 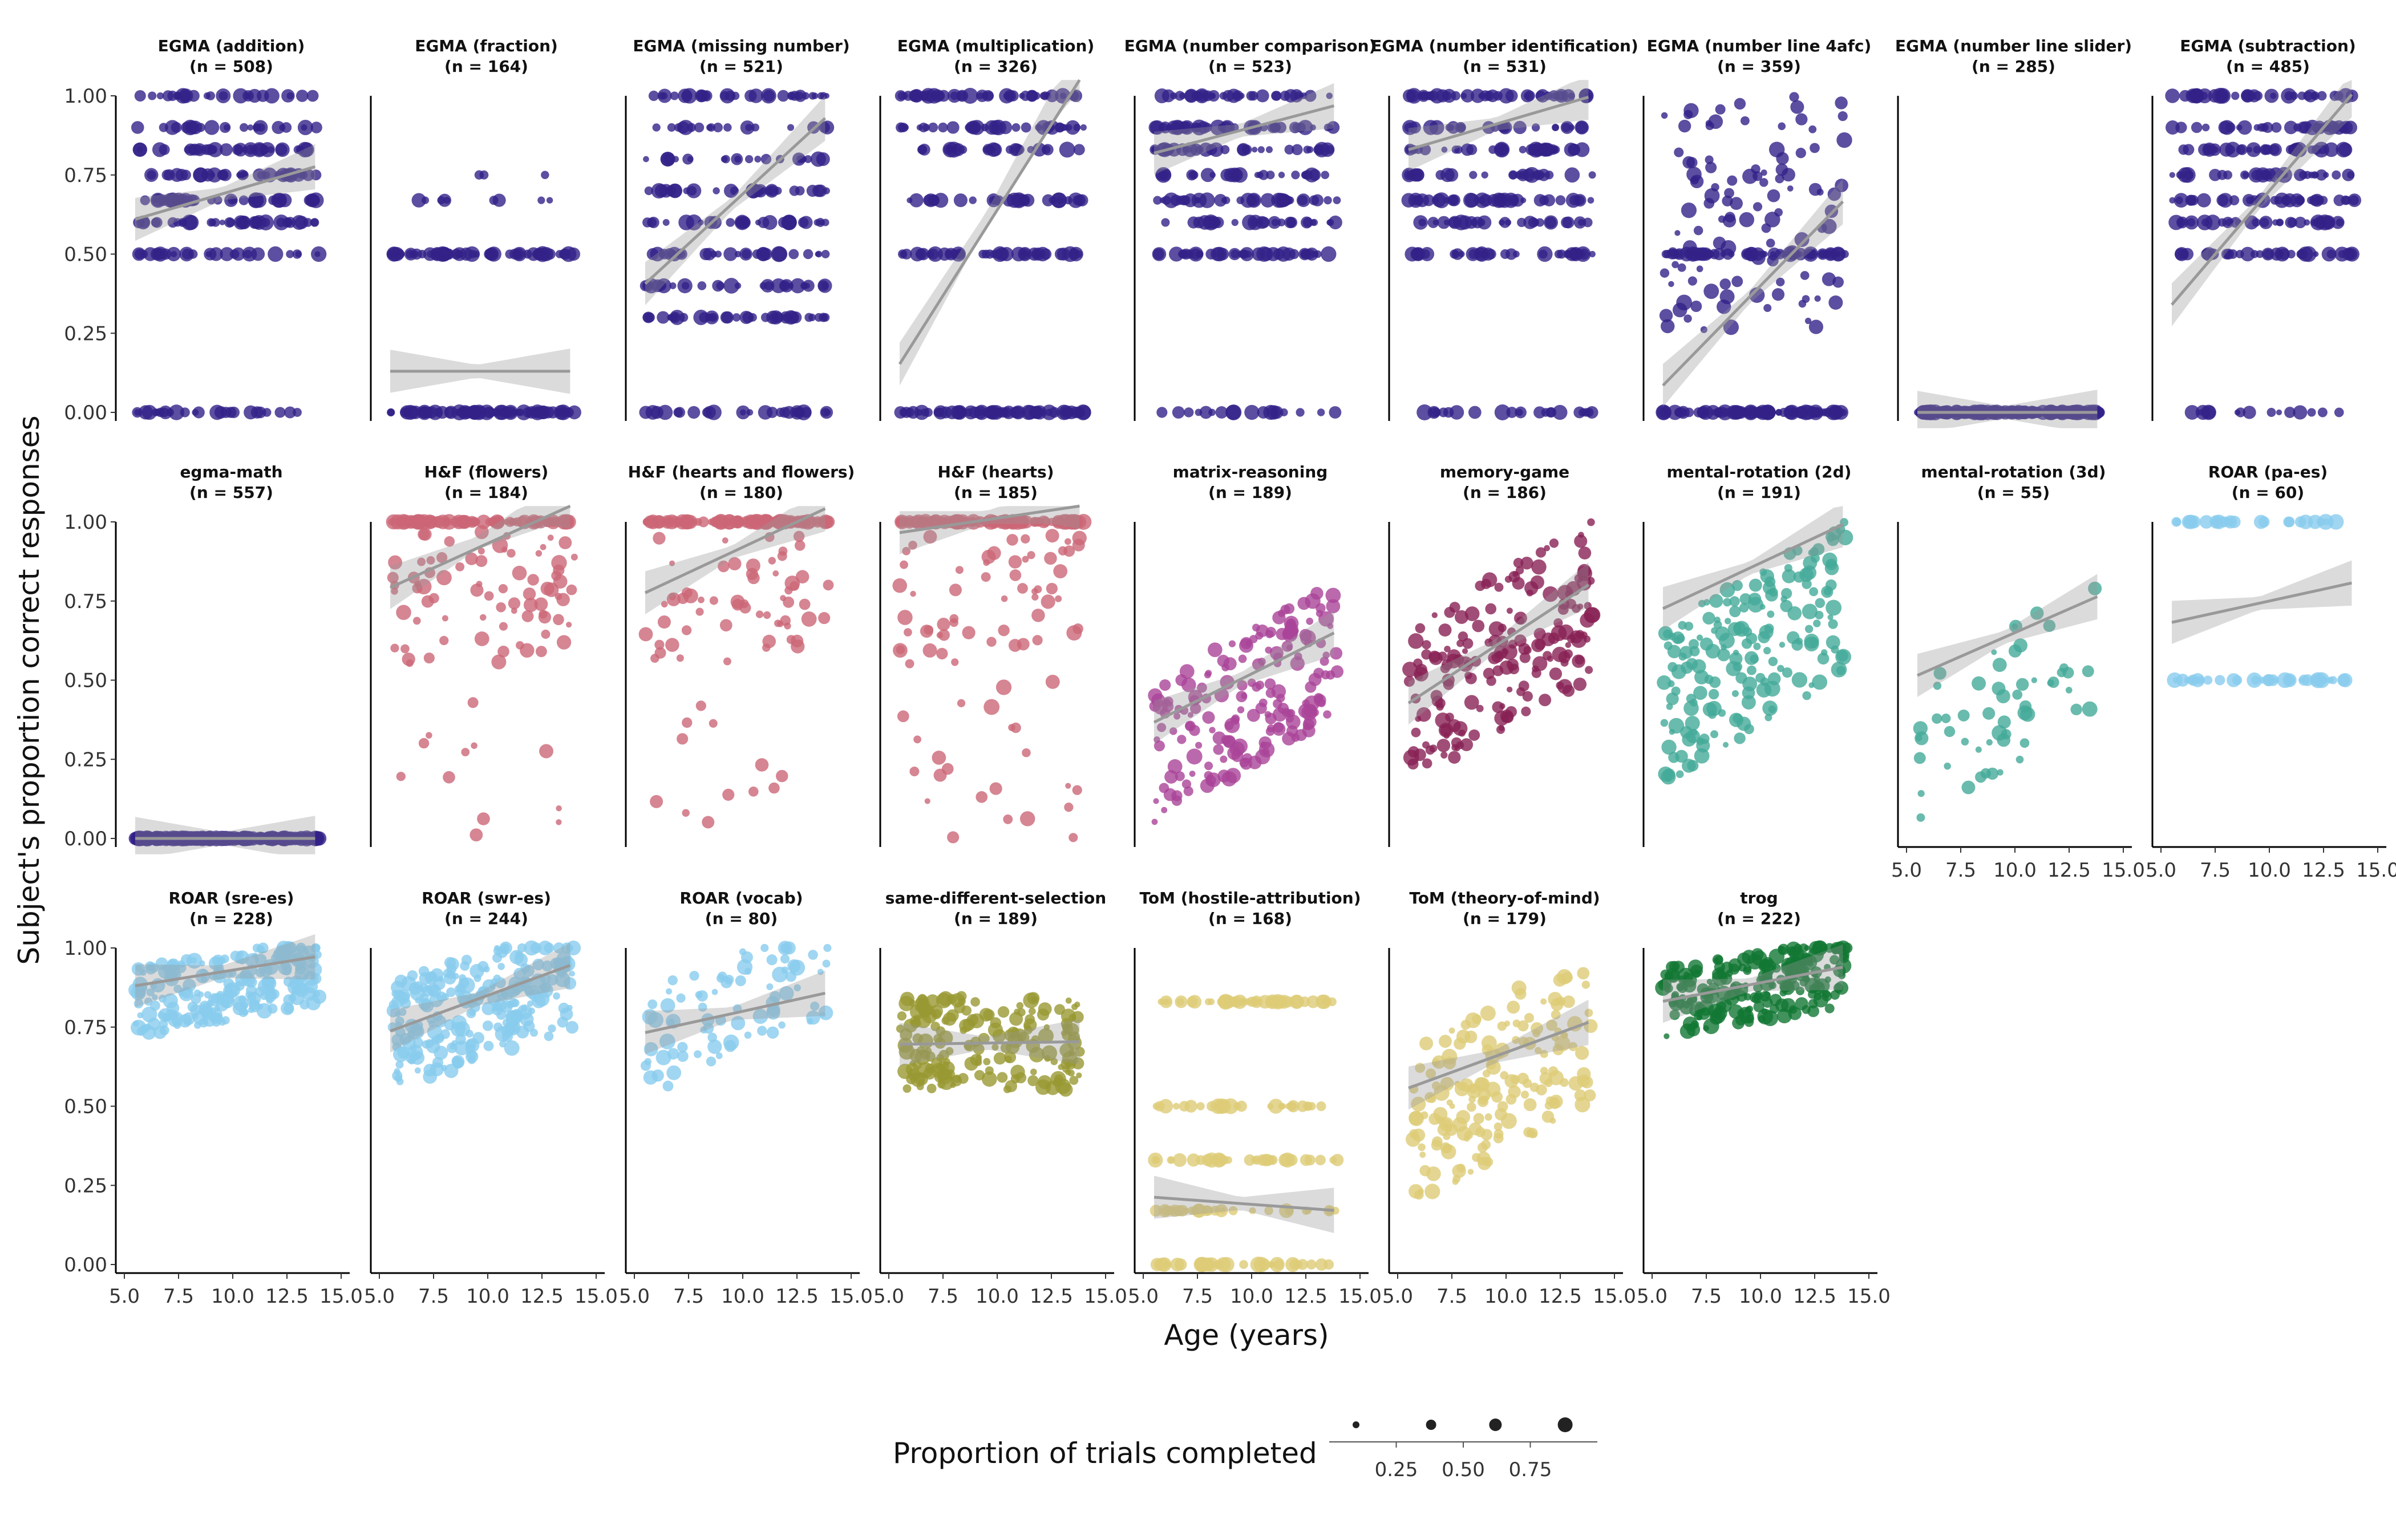 I want to click on x-tick-label: 15.0, so click(x=1360, y=1297).